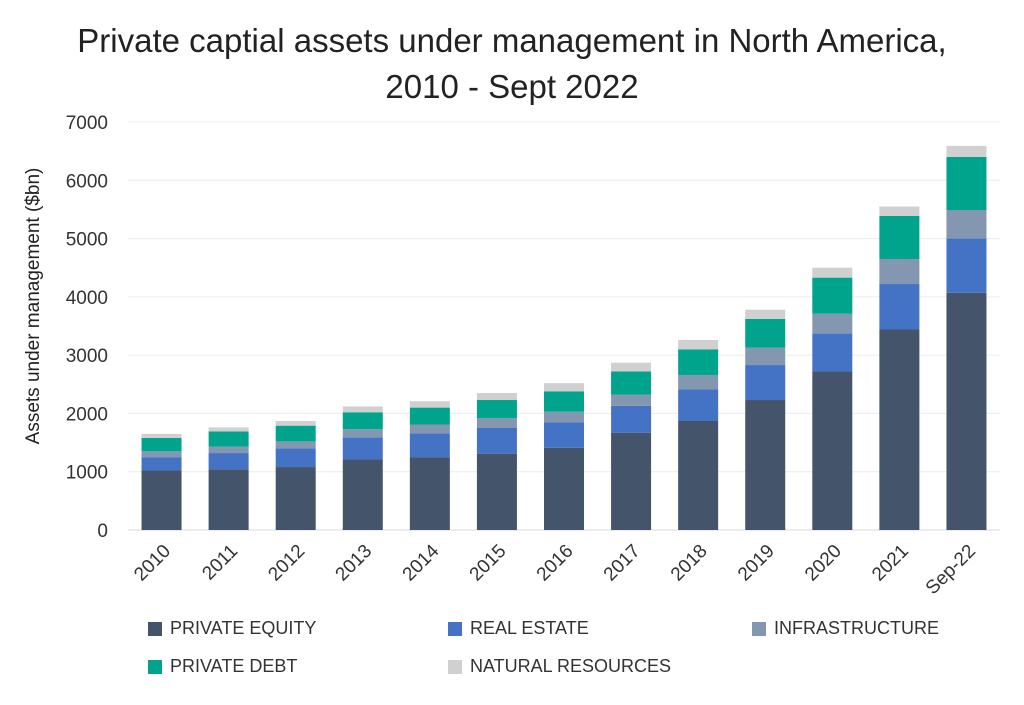 This screenshot has height=705, width=1024. Describe the element at coordinates (529, 628) in the screenshot. I see `legend-label: REAL ESTATE` at that location.